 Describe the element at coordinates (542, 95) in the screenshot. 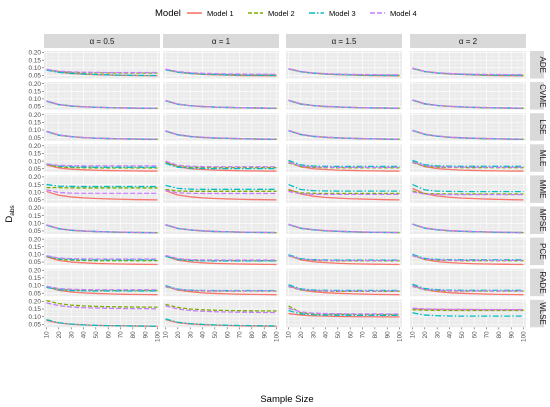

I see `row-strip-label: CVME` at that location.